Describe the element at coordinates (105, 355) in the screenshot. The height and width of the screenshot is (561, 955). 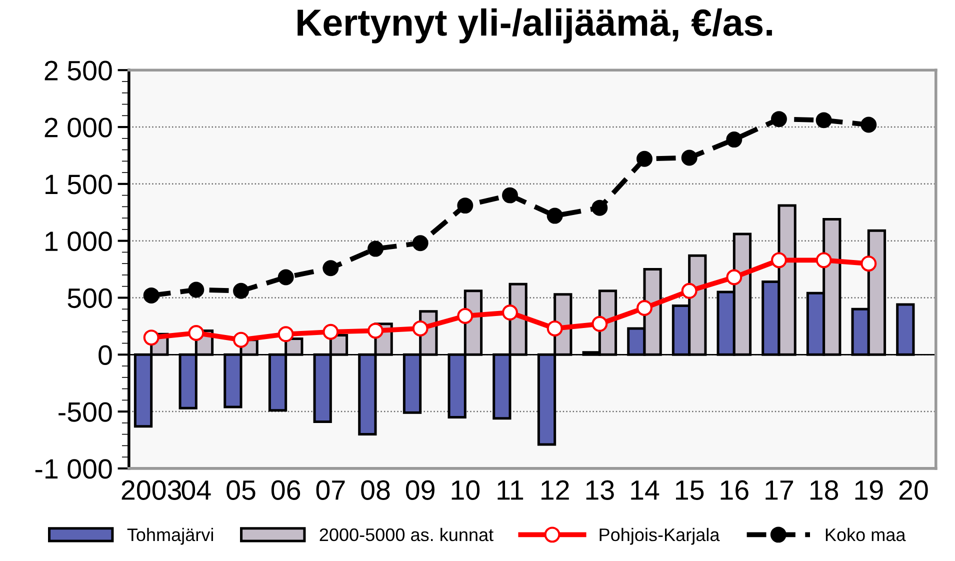
I see `y-tick-label: 0` at that location.